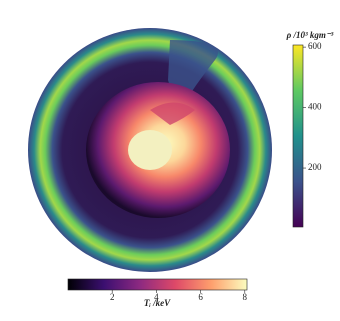 This screenshot has height=321, width=340. I want to click on tick-label: 8, so click(245, 297).